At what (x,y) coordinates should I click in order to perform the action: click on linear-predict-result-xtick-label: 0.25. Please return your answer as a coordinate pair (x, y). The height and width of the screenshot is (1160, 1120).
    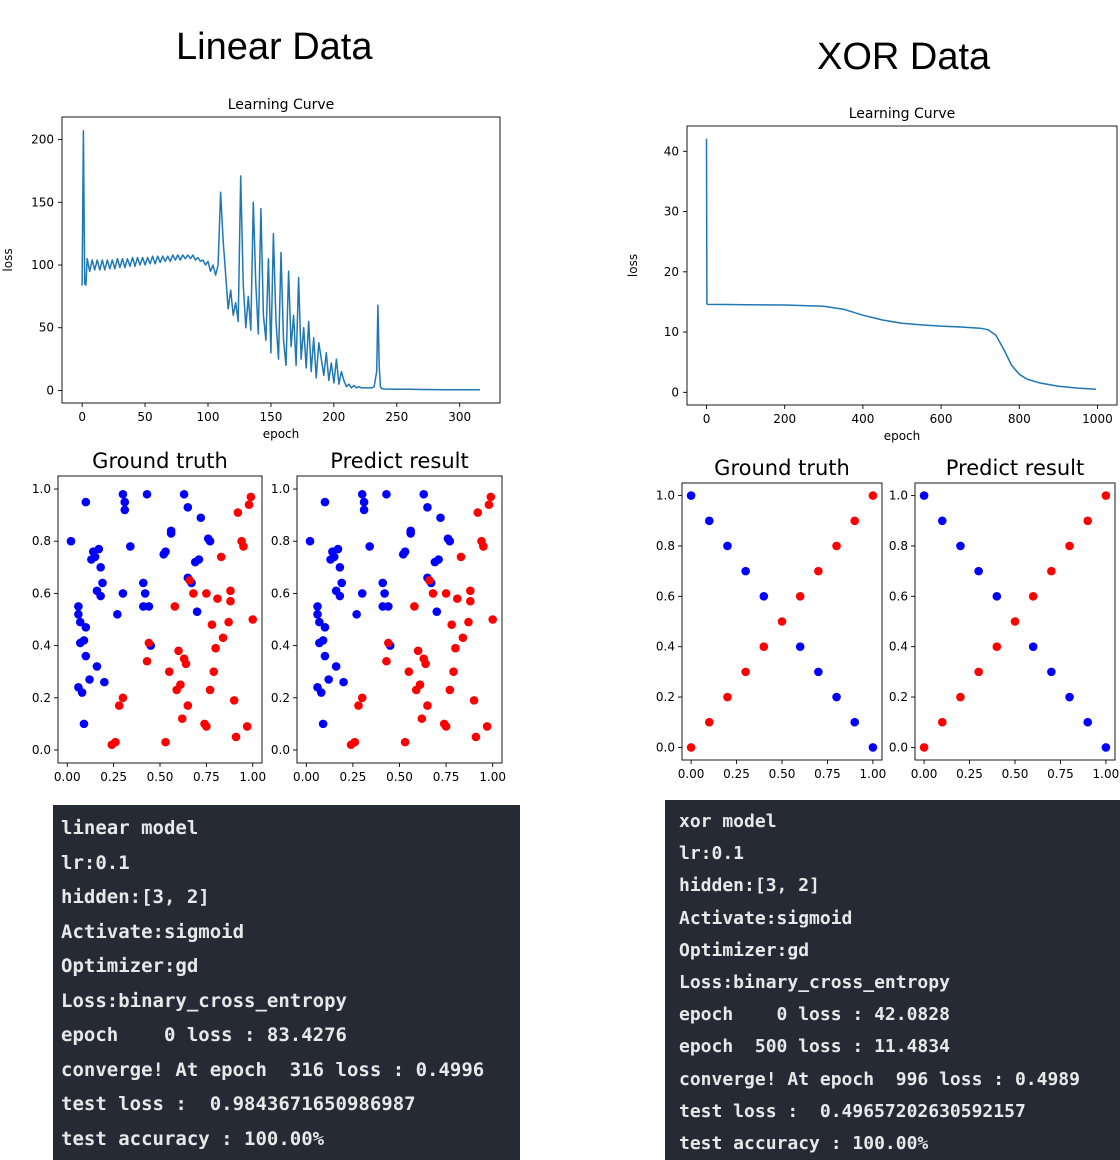
    Looking at the image, I should click on (353, 777).